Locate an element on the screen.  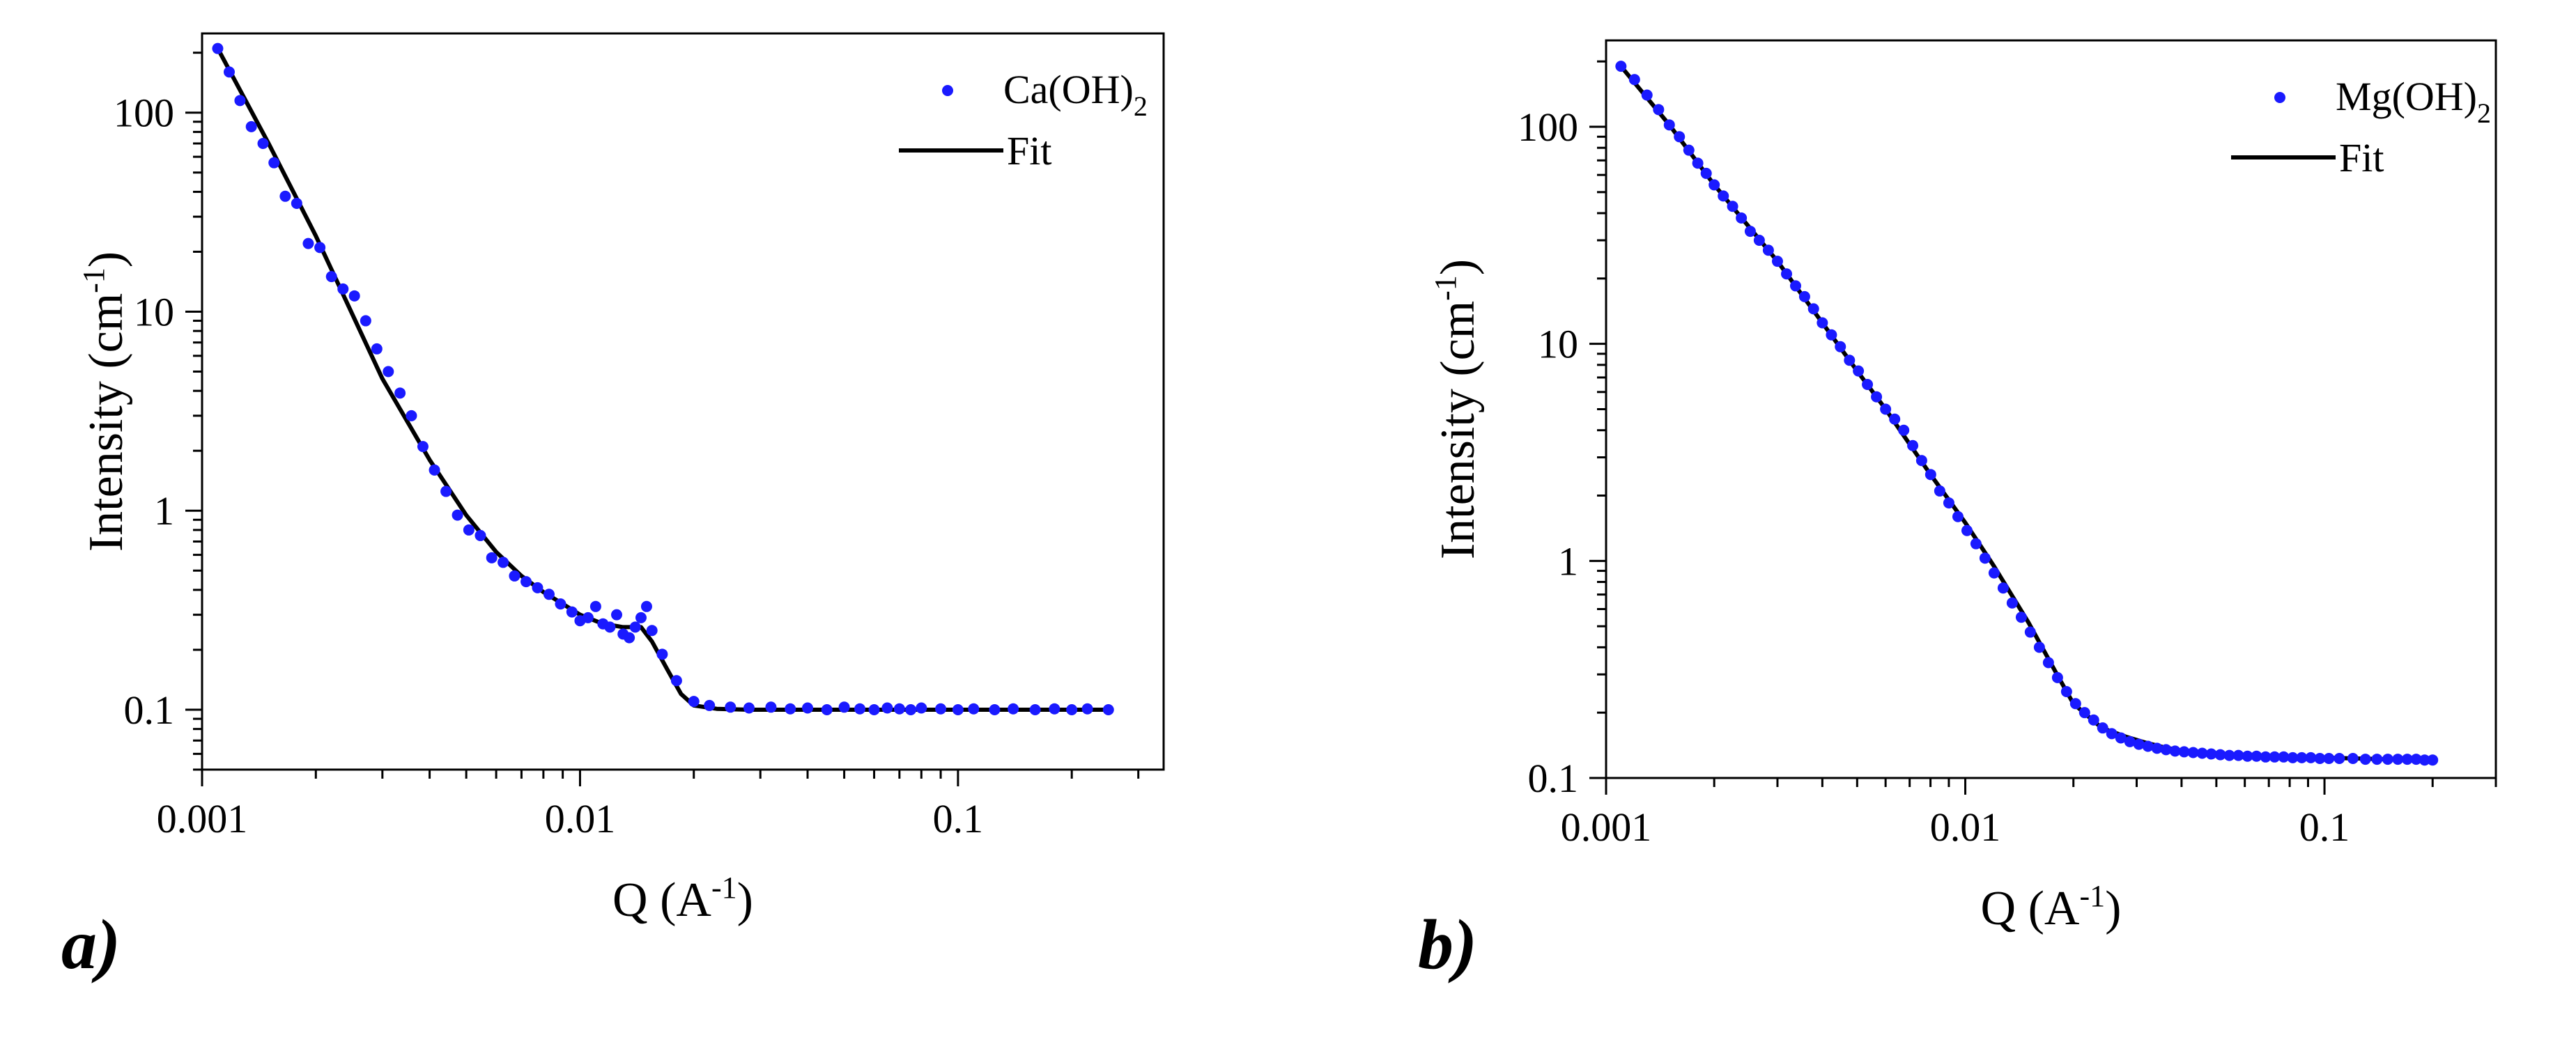
legend-label-data: Ca(OH)2 is located at coordinates (1075, 94).